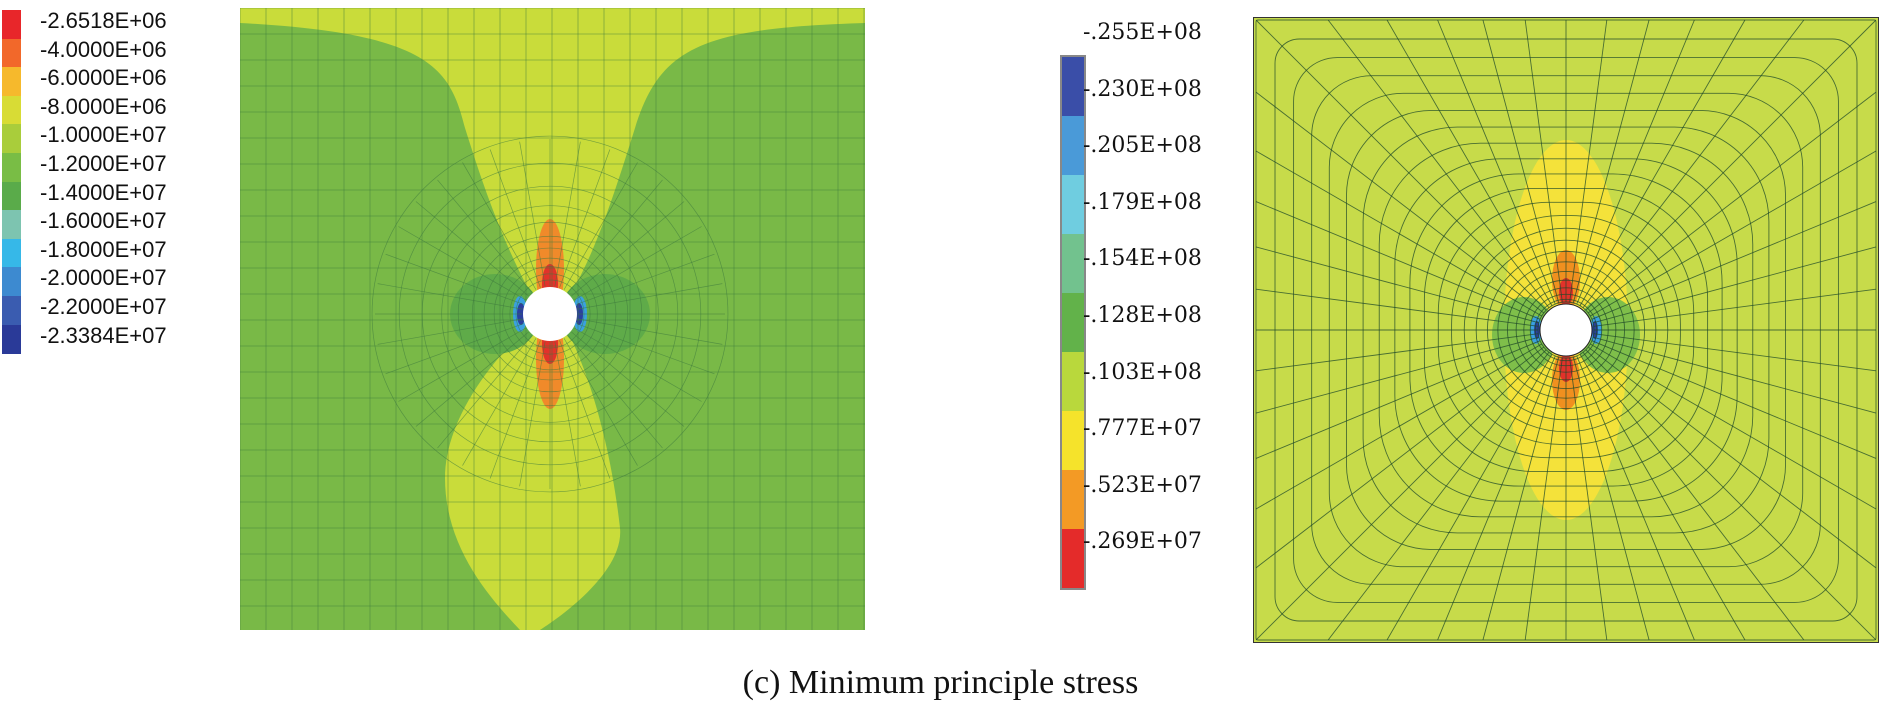 This screenshot has width=1881, height=719. What do you see at coordinates (103, 306) in the screenshot?
I see `left-legend-label: -2.2000E+07` at bounding box center [103, 306].